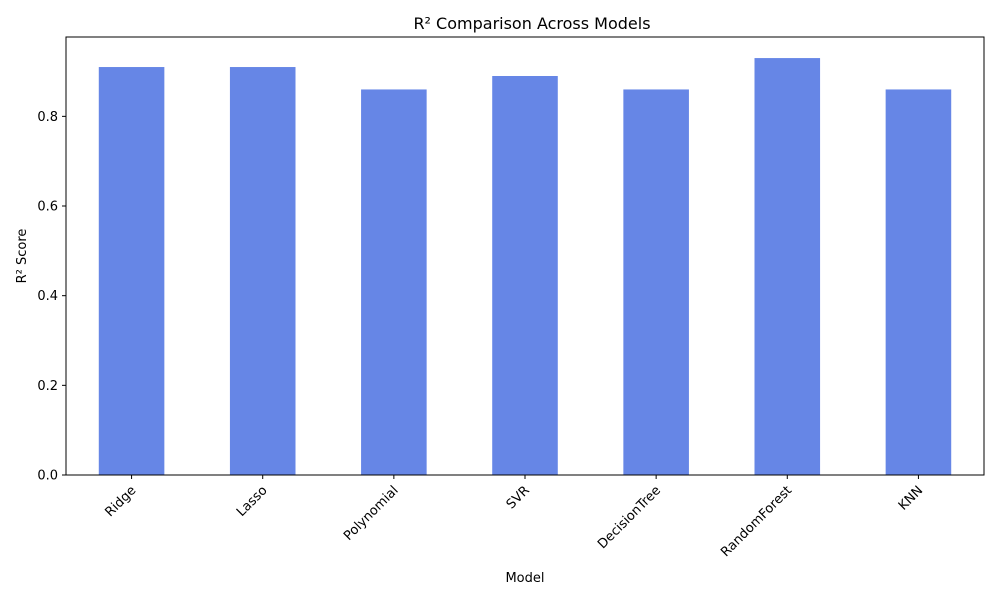 The image size is (1000, 600). What do you see at coordinates (47, 296) in the screenshot?
I see `y-tick-label: 0.4` at bounding box center [47, 296].